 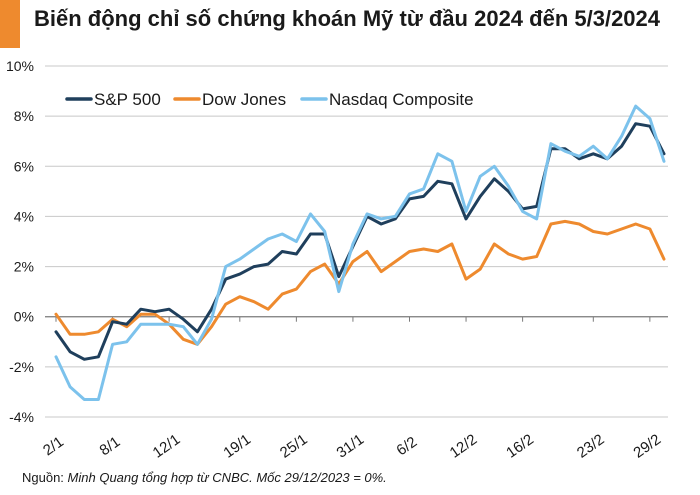 What do you see at coordinates (24, 267) in the screenshot?
I see `y-tick-label: 2%` at bounding box center [24, 267].